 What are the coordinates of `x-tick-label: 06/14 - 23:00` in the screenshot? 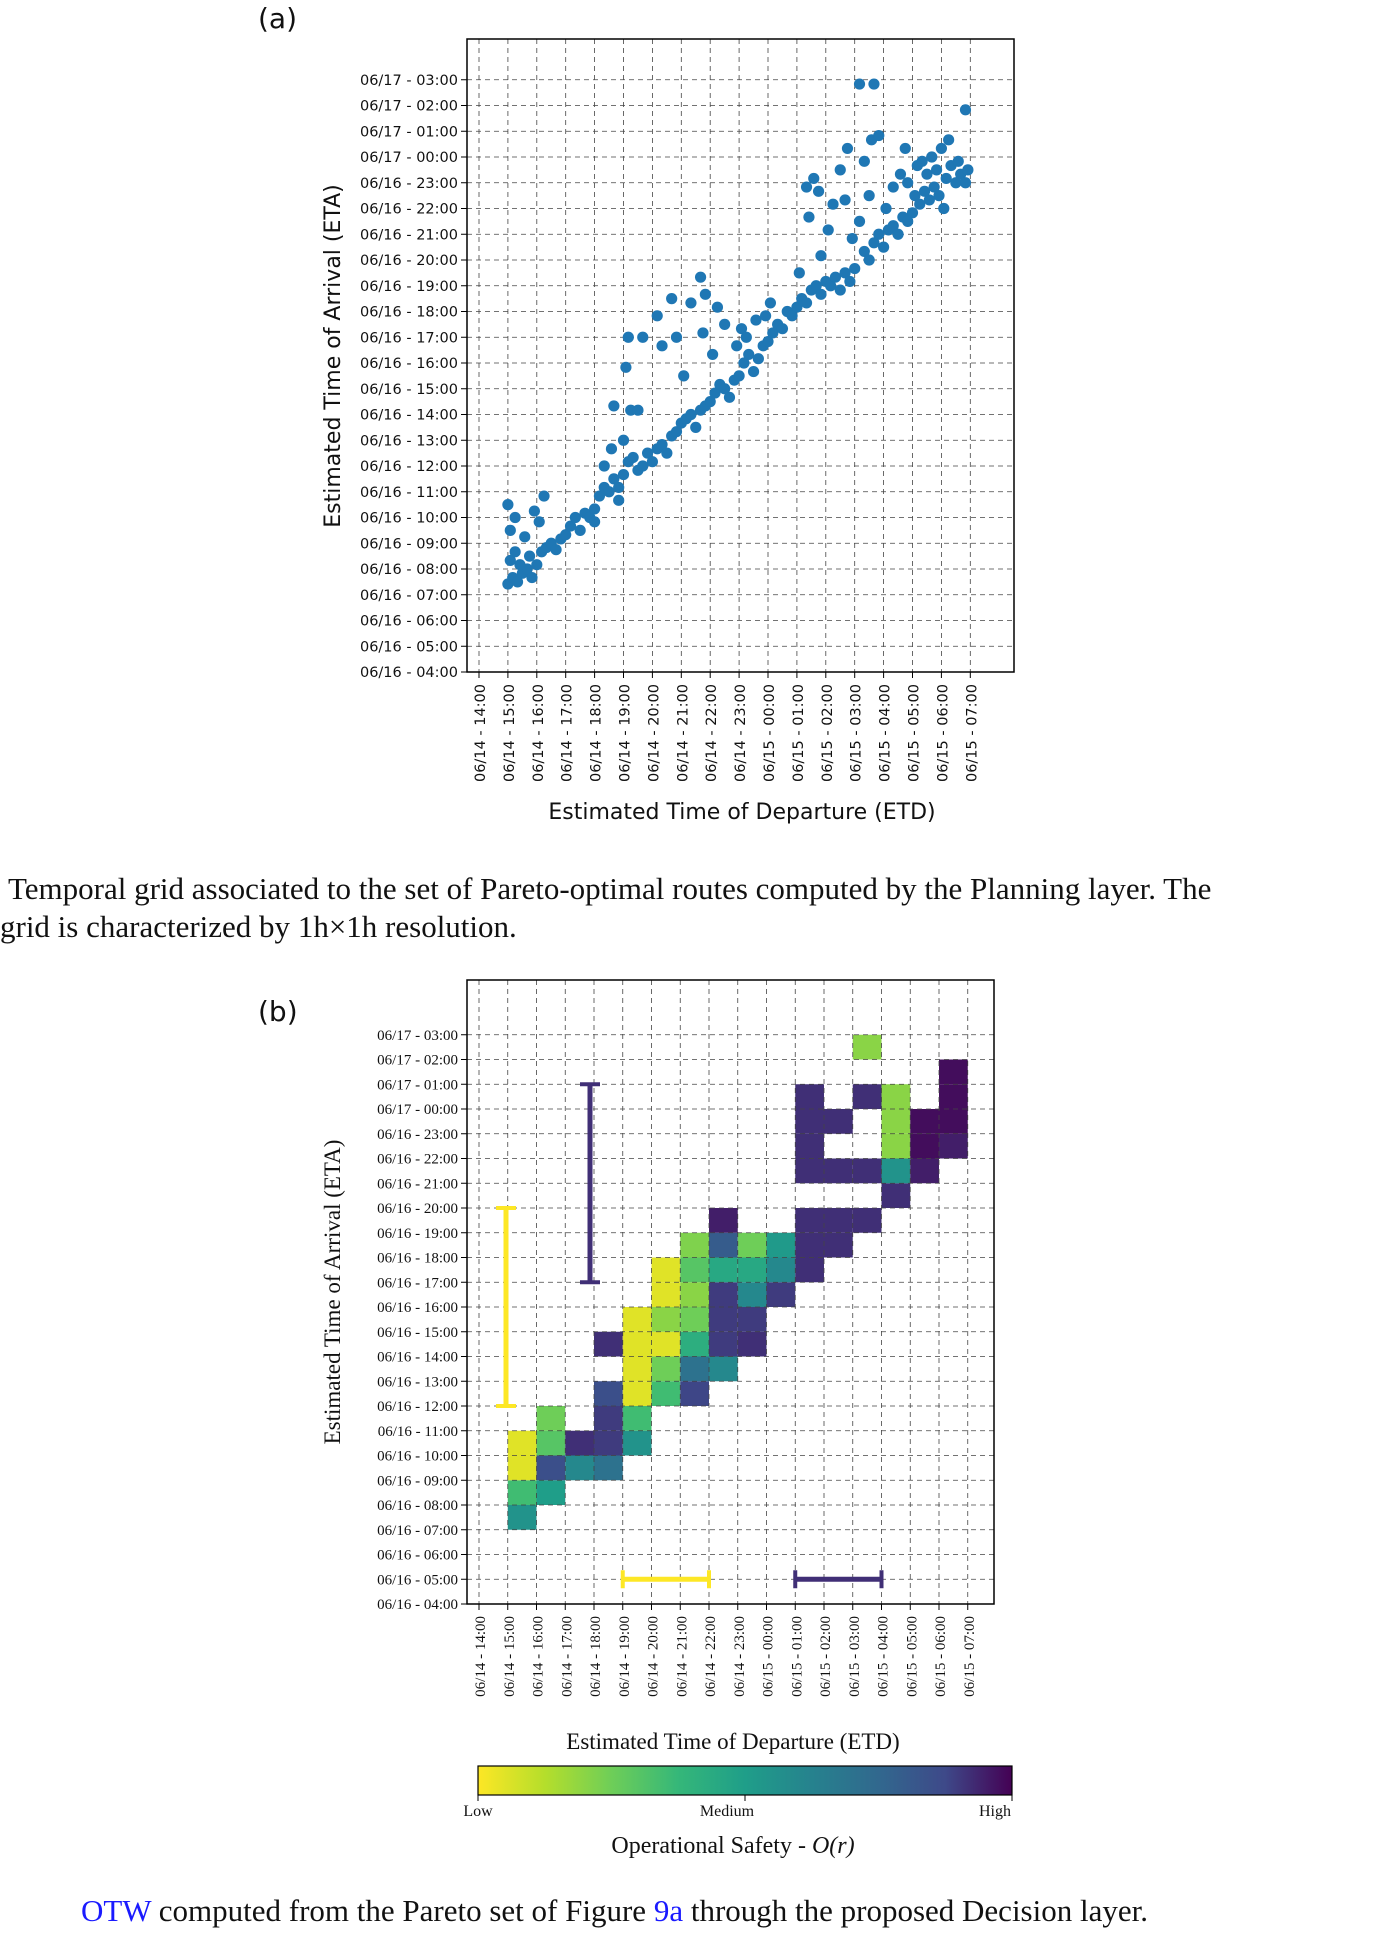 It's located at (741, 733).